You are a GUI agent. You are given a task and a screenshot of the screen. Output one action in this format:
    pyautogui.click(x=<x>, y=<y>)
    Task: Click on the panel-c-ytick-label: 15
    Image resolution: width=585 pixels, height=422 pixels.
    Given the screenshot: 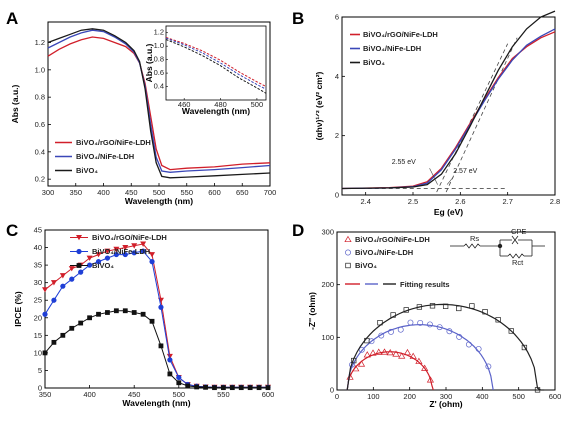 What is the action you would take?
    pyautogui.click(x=38, y=335)
    